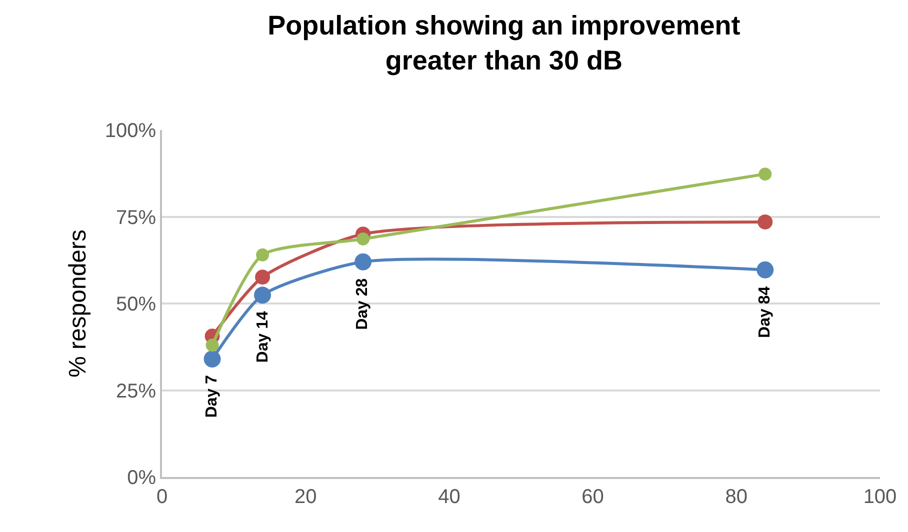  What do you see at coordinates (363, 304) in the screenshot?
I see `annotation: Day 28` at bounding box center [363, 304].